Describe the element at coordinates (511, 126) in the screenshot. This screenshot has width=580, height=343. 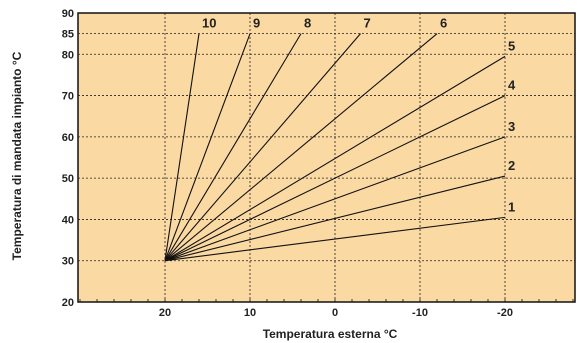
I see `curve-label-3: 3` at that location.